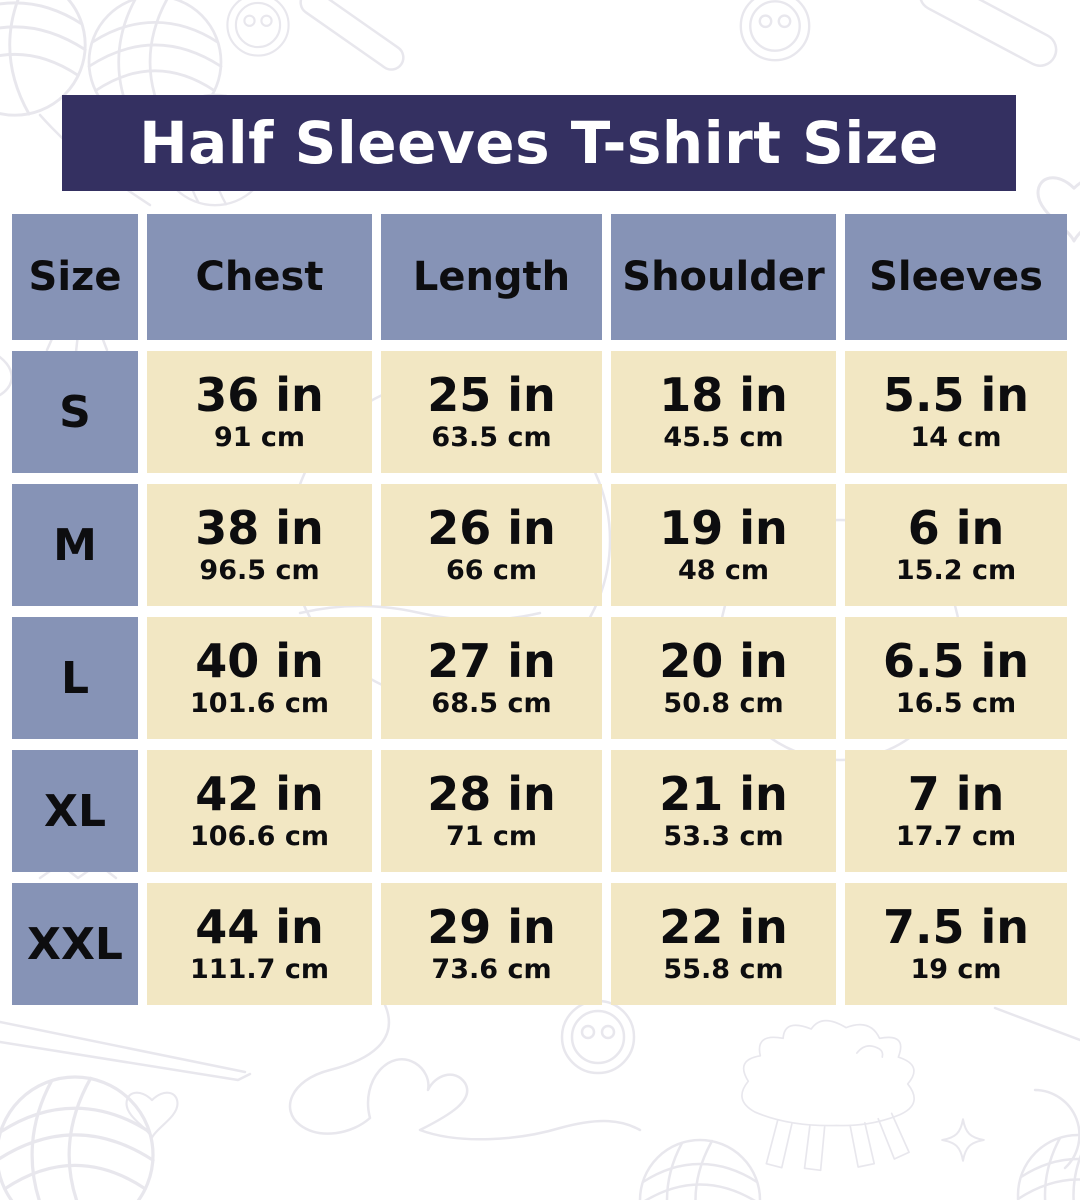 The height and width of the screenshot is (1200, 1080). Describe the element at coordinates (723, 570) in the screenshot. I see `value-cm: 48 cm` at that location.